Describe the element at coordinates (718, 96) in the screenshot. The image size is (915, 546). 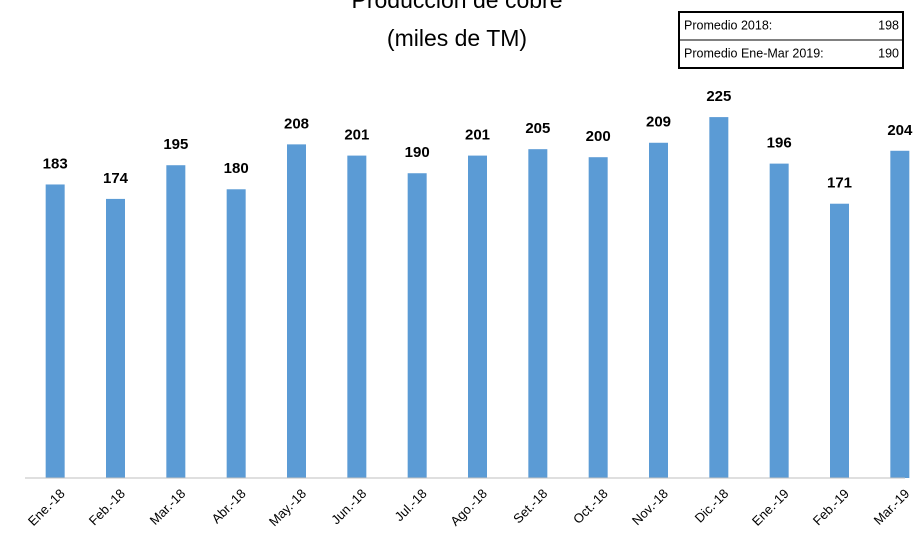
I see `value-label: 225` at that location.